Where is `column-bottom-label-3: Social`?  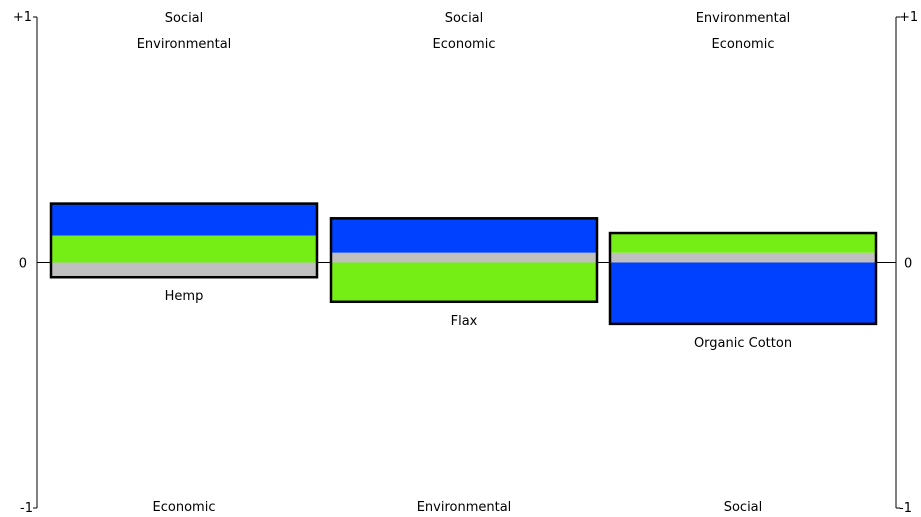
column-bottom-label-3: Social is located at coordinates (743, 507).